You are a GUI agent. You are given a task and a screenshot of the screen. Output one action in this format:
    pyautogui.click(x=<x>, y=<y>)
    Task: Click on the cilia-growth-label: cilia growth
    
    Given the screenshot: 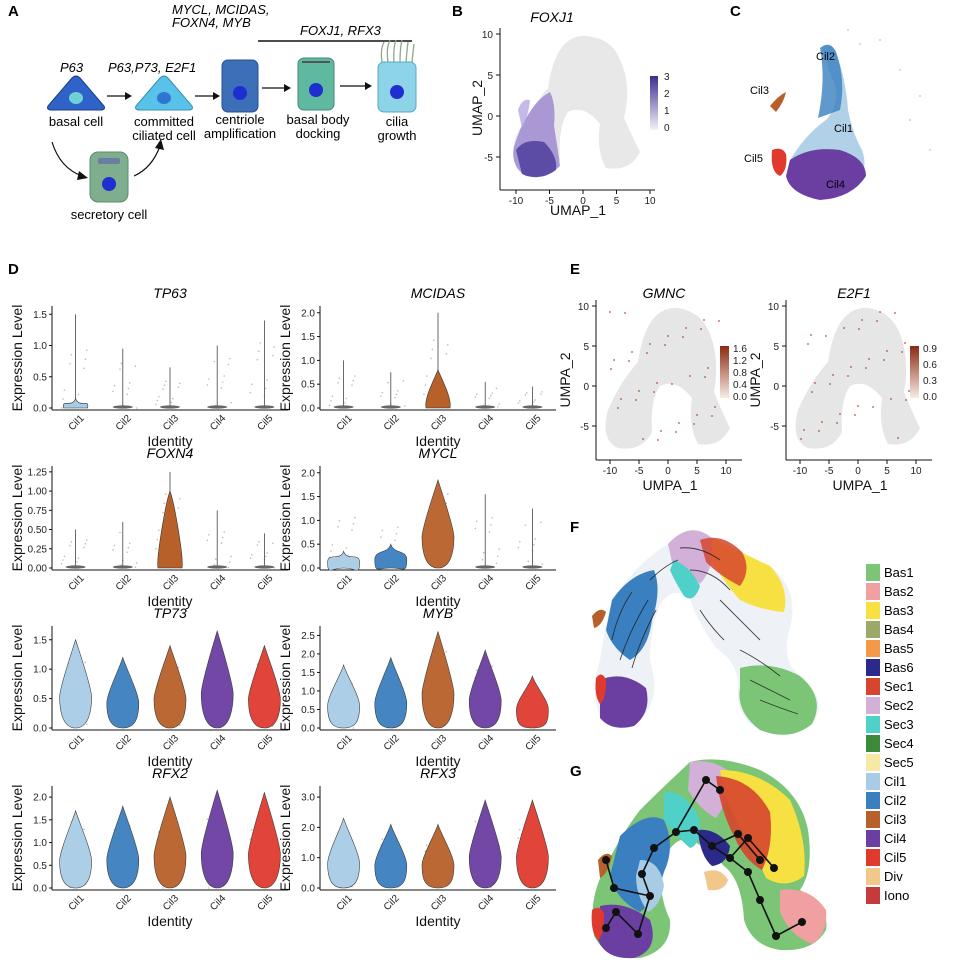 What is the action you would take?
    pyautogui.click(x=396, y=128)
    